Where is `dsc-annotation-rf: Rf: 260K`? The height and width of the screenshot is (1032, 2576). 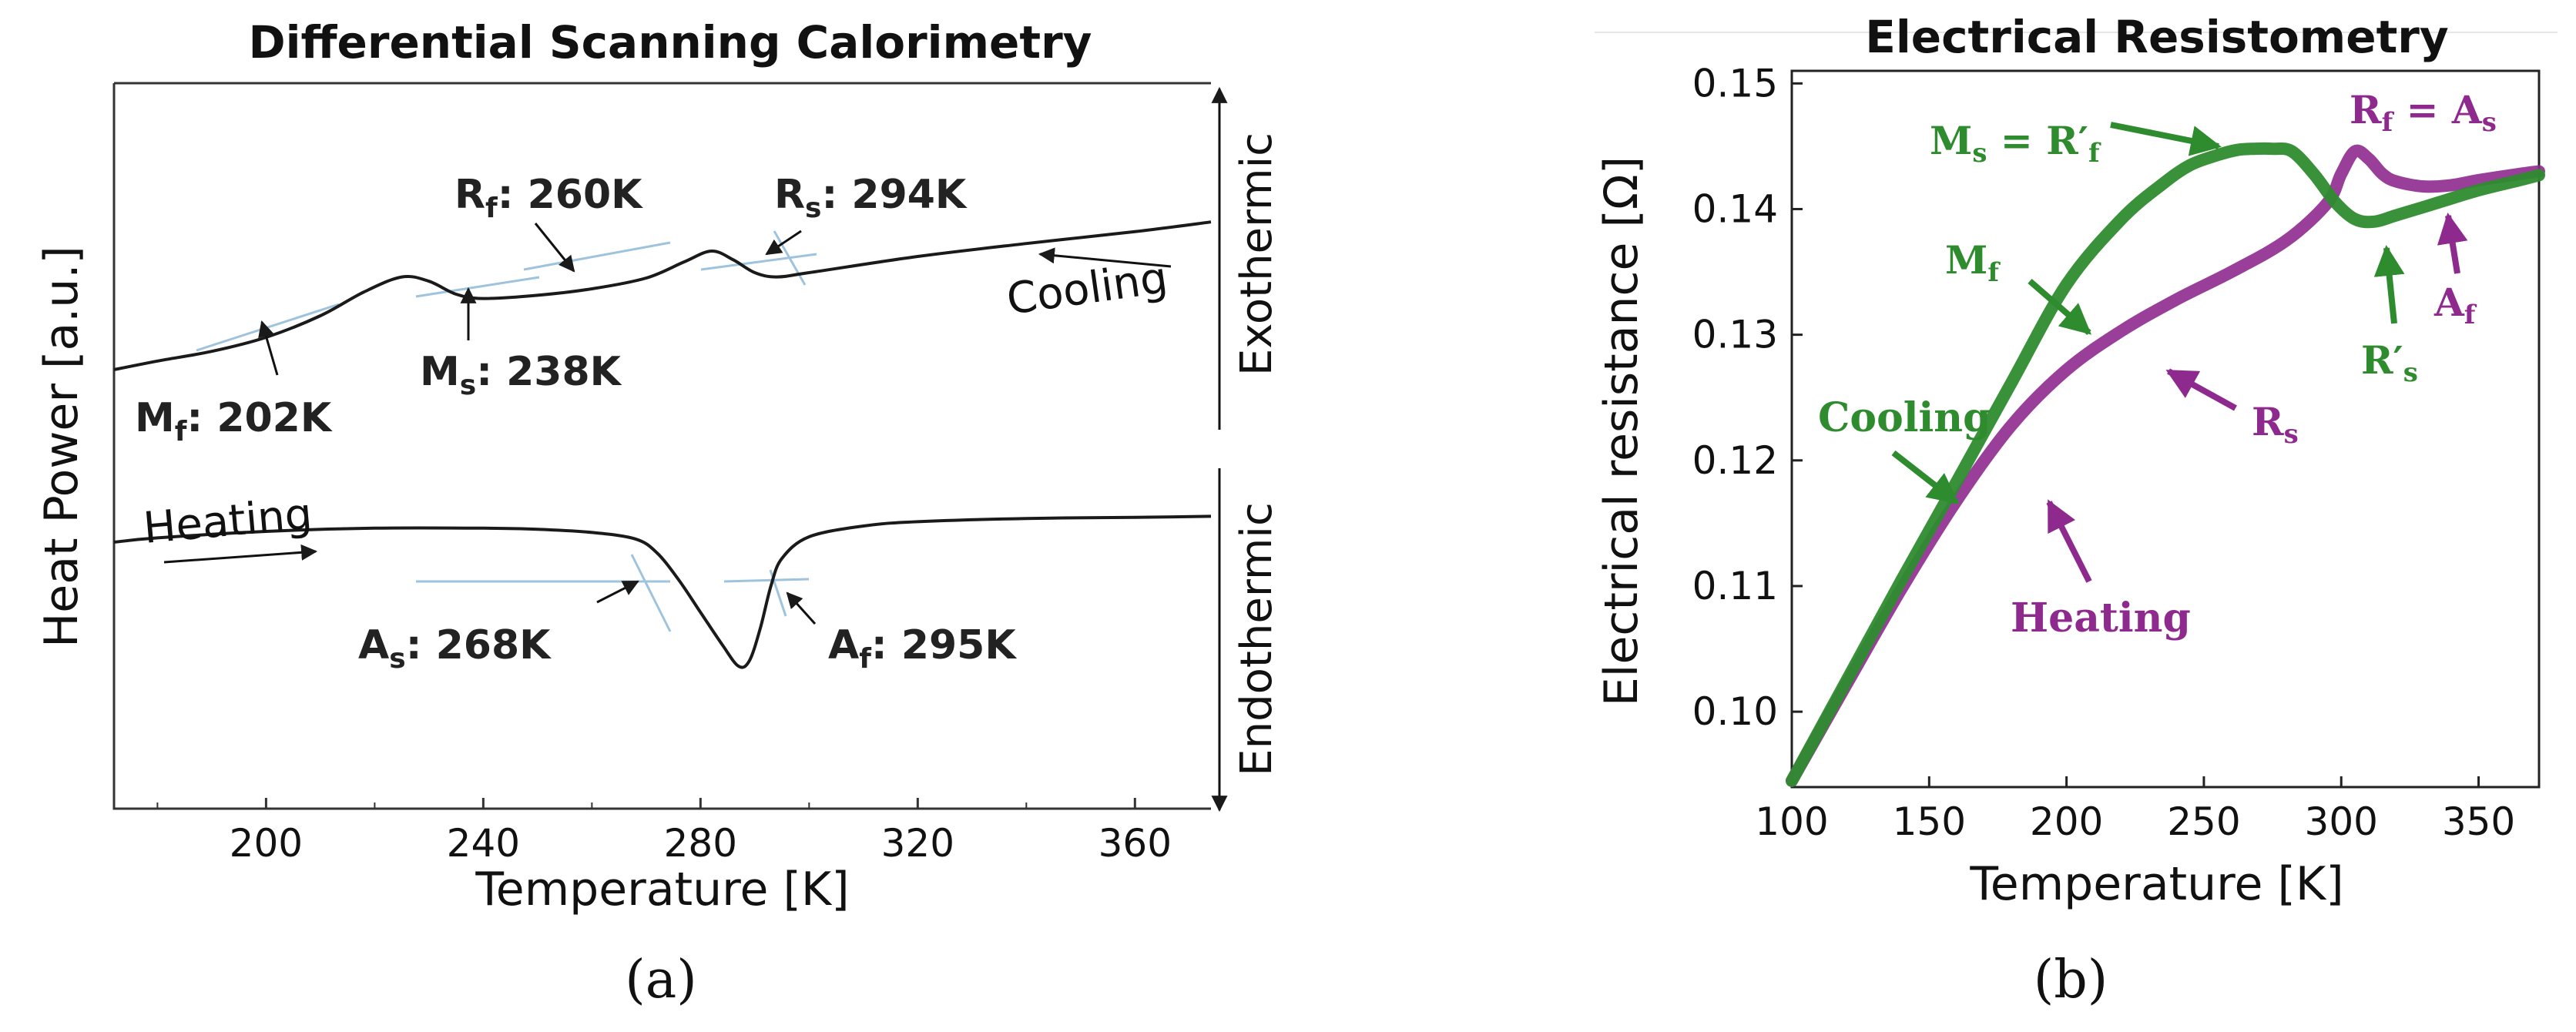 dsc-annotation-rf: Rf: 260K is located at coordinates (548, 222).